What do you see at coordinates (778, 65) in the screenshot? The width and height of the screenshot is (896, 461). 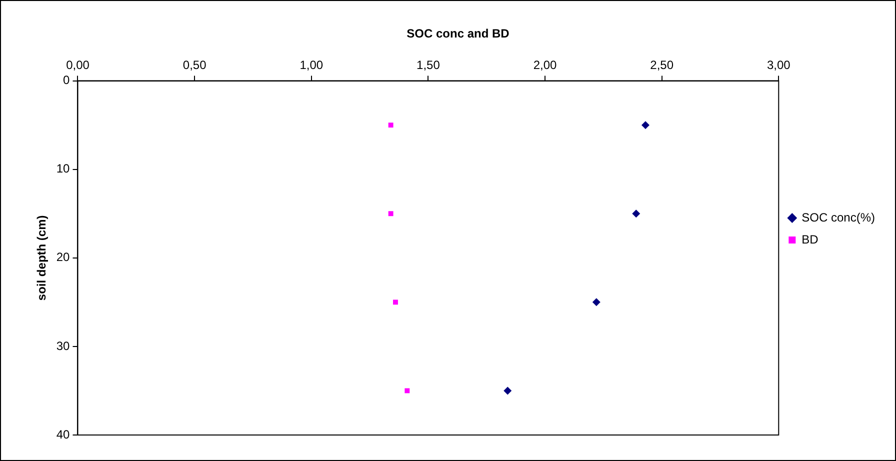 I see `x-tick-label: 3,00` at bounding box center [778, 65].